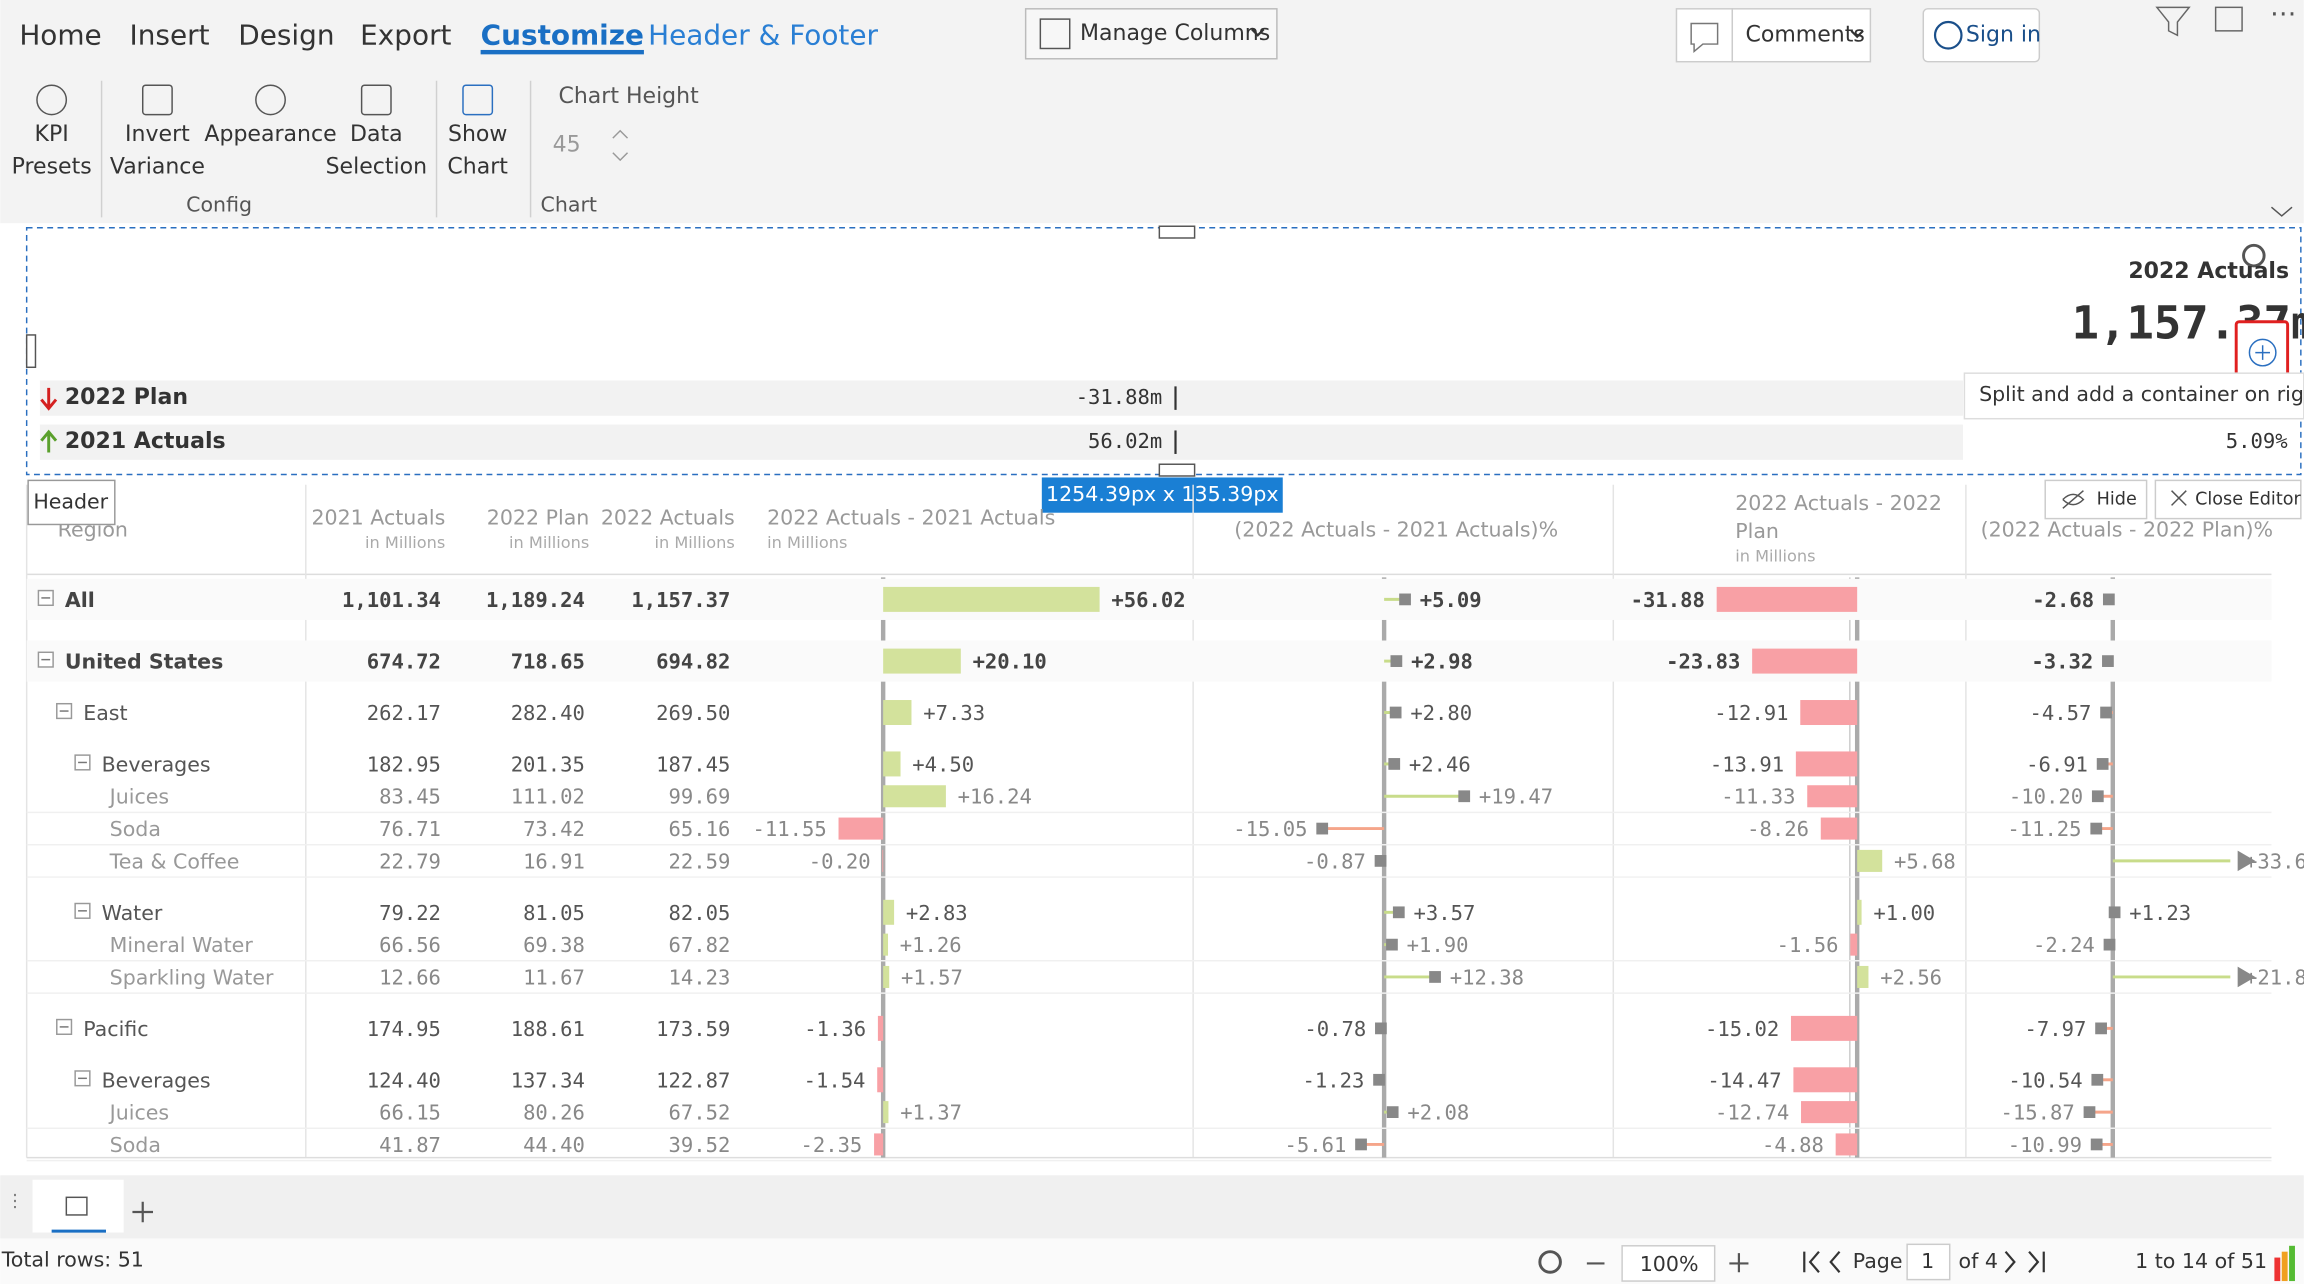  Describe the element at coordinates (1752, 1113) in the screenshot. I see `variance-label: -12.74` at that location.